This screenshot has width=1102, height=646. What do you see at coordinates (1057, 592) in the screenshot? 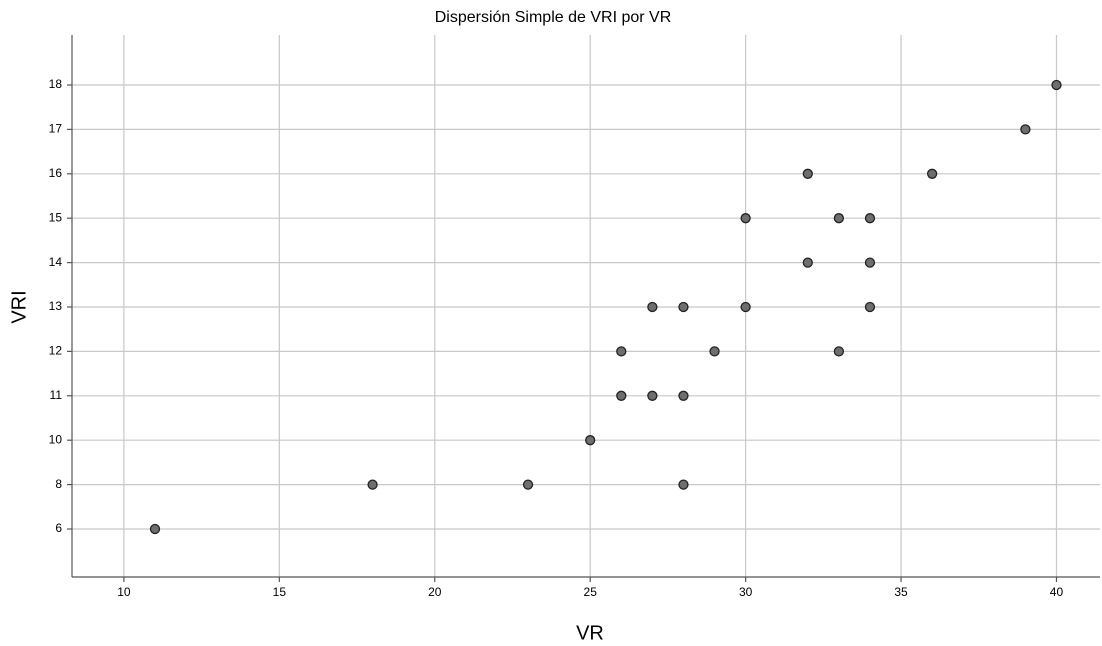
I see `x-tick-label: 40` at bounding box center [1057, 592].